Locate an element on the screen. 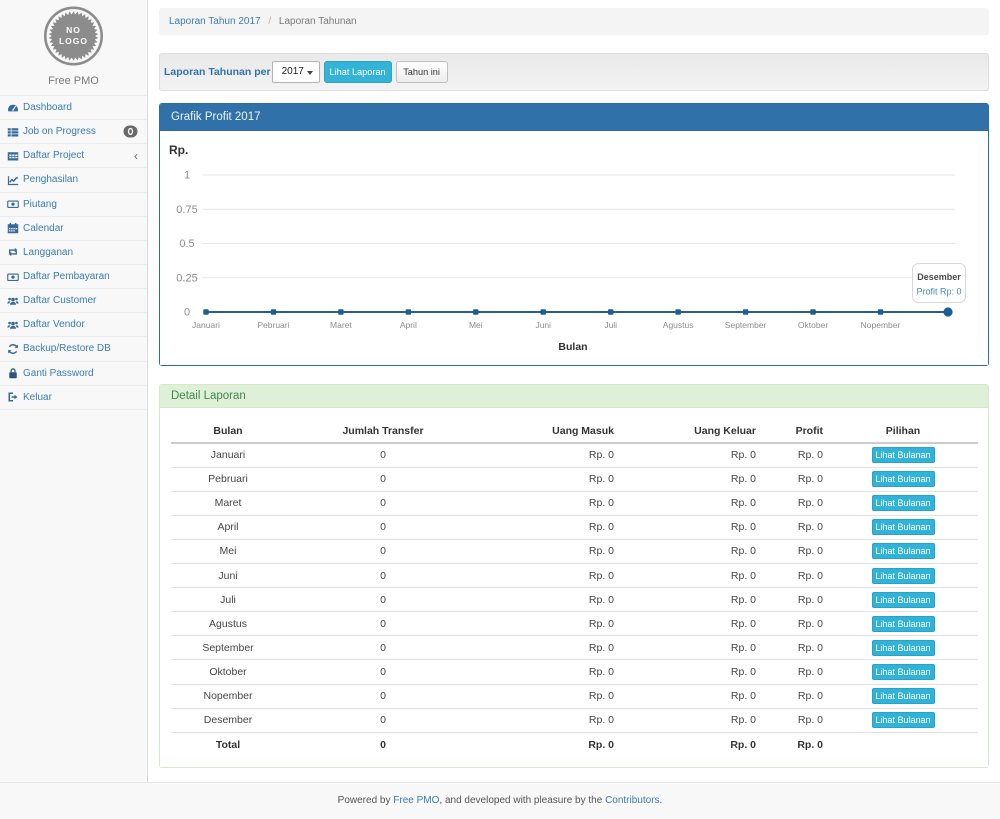 This screenshot has width=1000, height=819. svg-text: Bulan is located at coordinates (572, 347).